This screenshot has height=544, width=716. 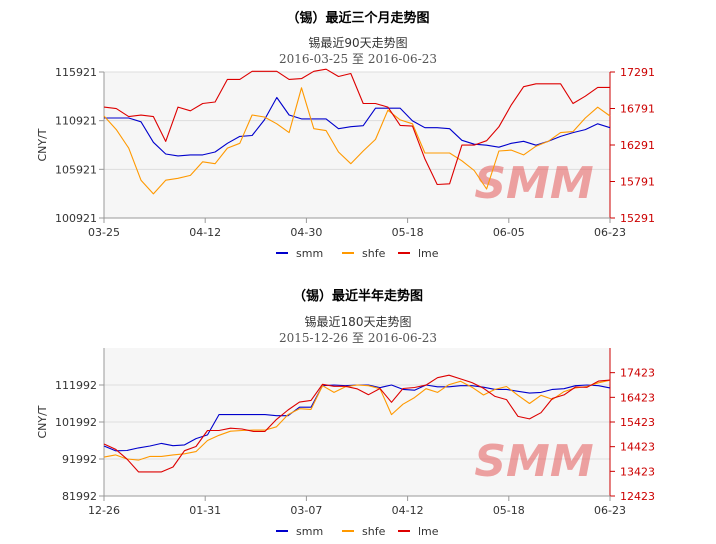 What do you see at coordinates (637, 422) in the screenshot?
I see `right-axis-tick-label: 15423` at bounding box center [637, 422].